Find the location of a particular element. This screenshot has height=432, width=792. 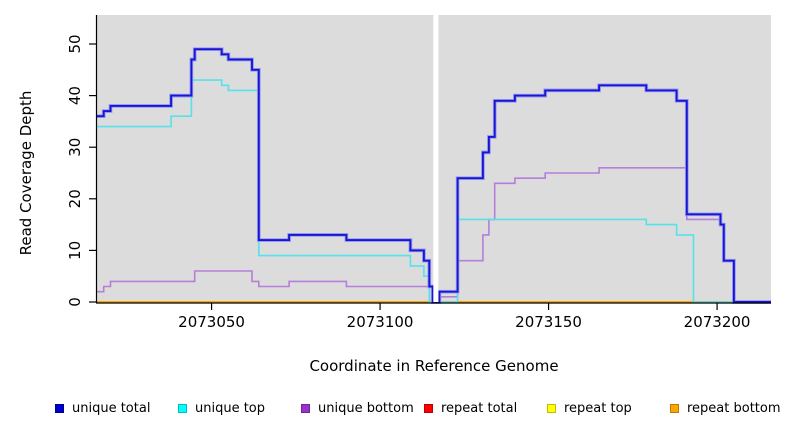

legend-label-unique-top: unique top is located at coordinates (230, 408).